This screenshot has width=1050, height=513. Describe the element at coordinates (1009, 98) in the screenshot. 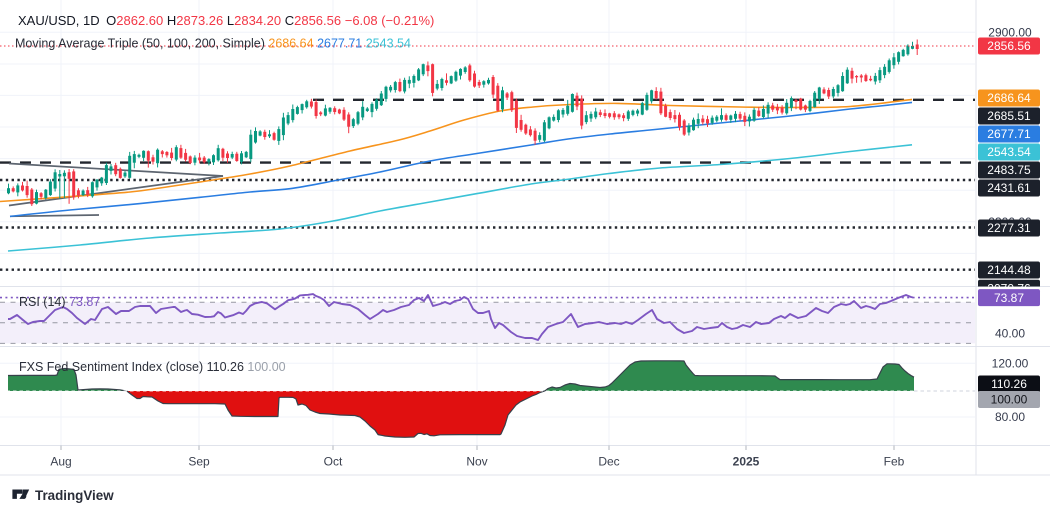

I see `svg-text: 2686.64` at that location.